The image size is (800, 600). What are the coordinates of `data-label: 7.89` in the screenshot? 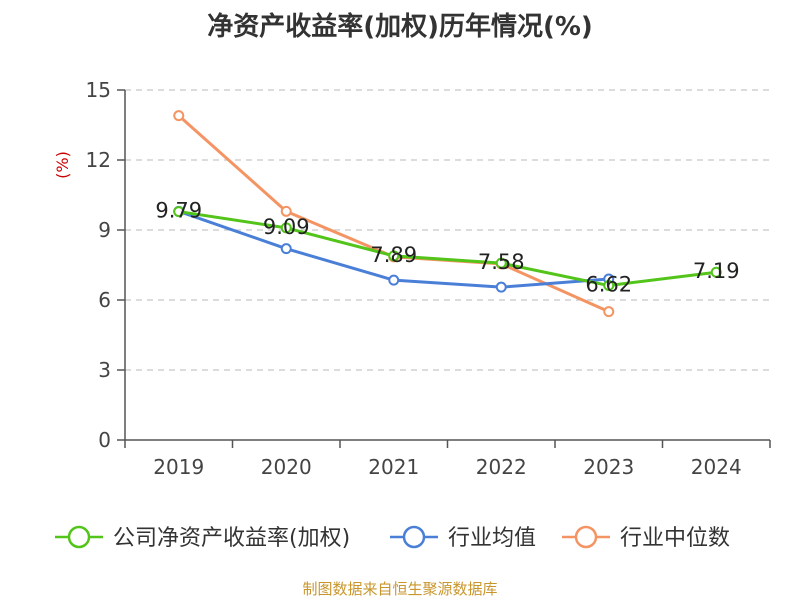 It's located at (393, 255).